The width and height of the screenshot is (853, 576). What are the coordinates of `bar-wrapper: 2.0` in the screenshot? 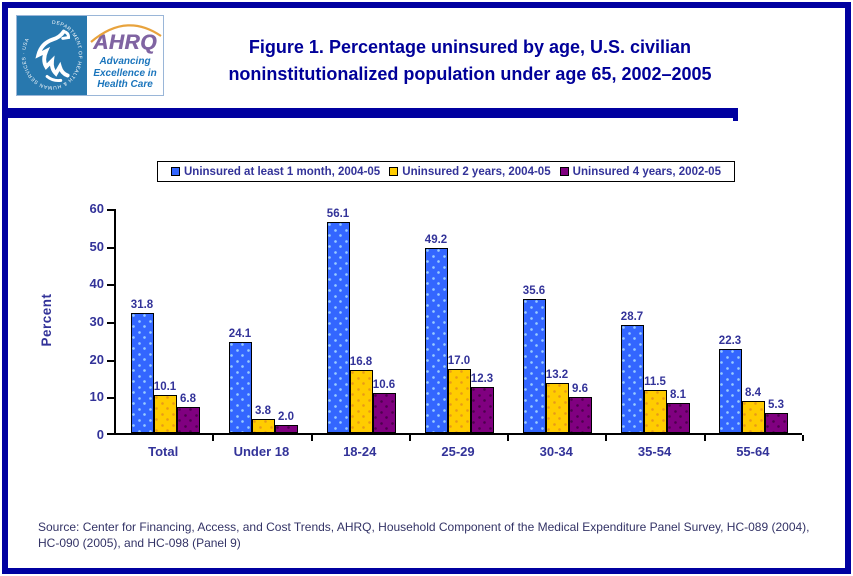 It's located at (286, 422).